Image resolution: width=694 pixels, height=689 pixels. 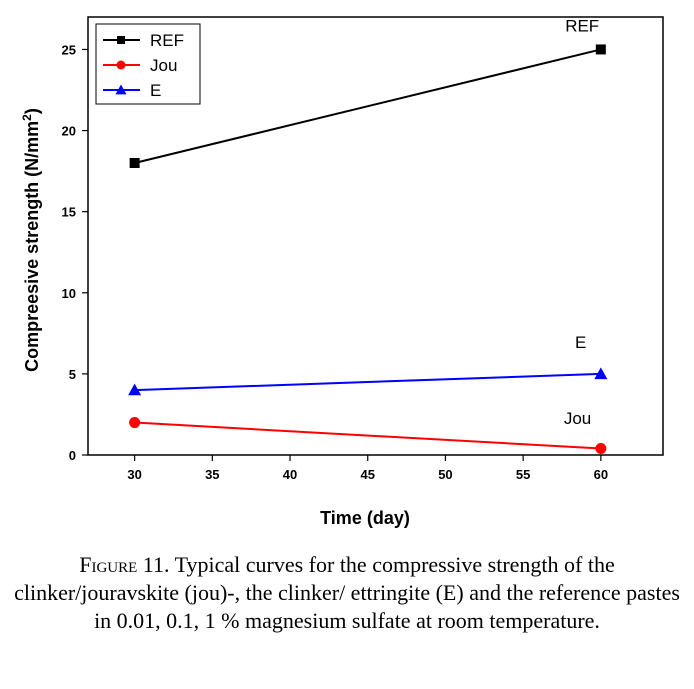 What do you see at coordinates (212, 474) in the screenshot?
I see `x-tick-label: 35` at bounding box center [212, 474].